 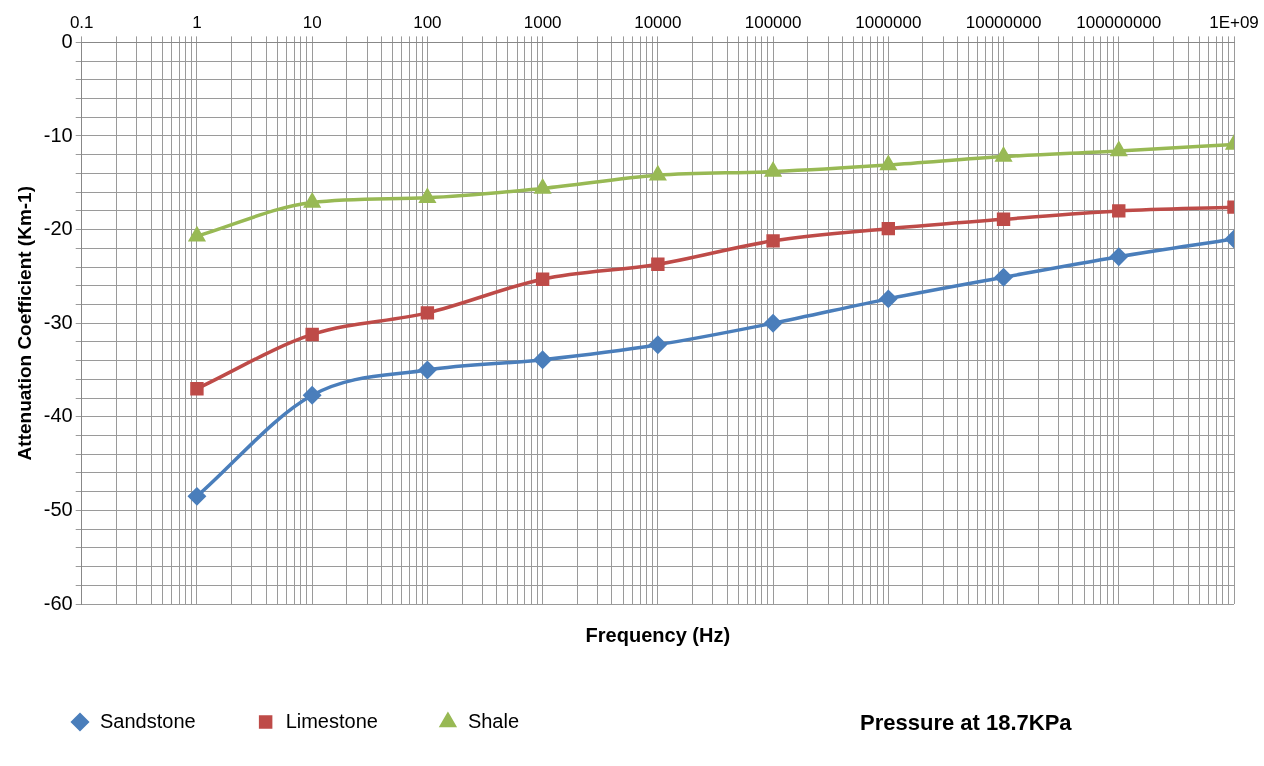 I want to click on x-tick-label: 100000000, so click(x=1119, y=22).